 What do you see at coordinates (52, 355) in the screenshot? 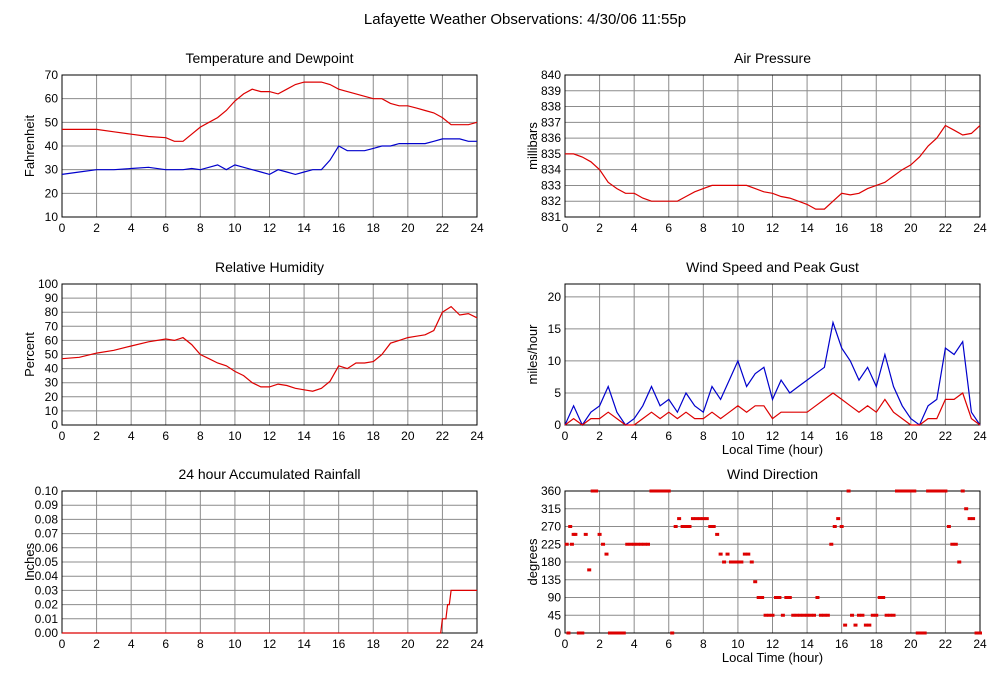
I see `y-tick-label: 50` at bounding box center [52, 355].